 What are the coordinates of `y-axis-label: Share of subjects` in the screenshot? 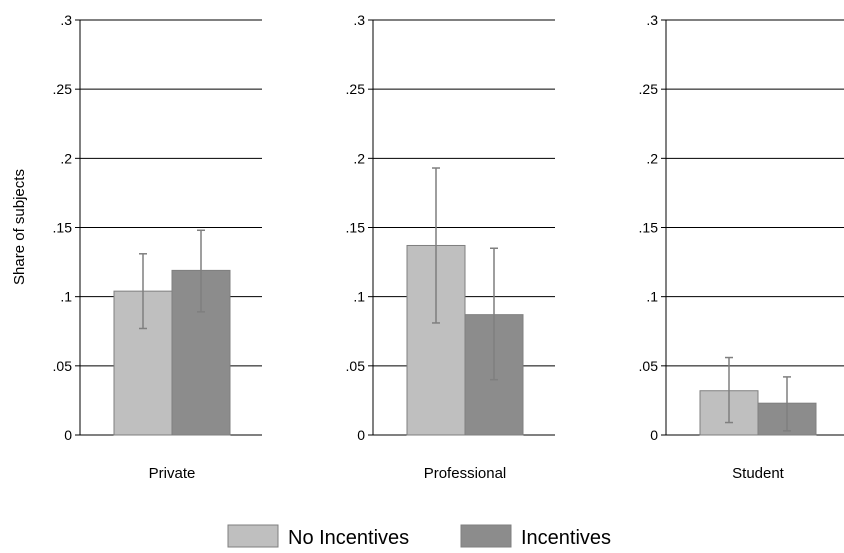 It's located at (19, 227).